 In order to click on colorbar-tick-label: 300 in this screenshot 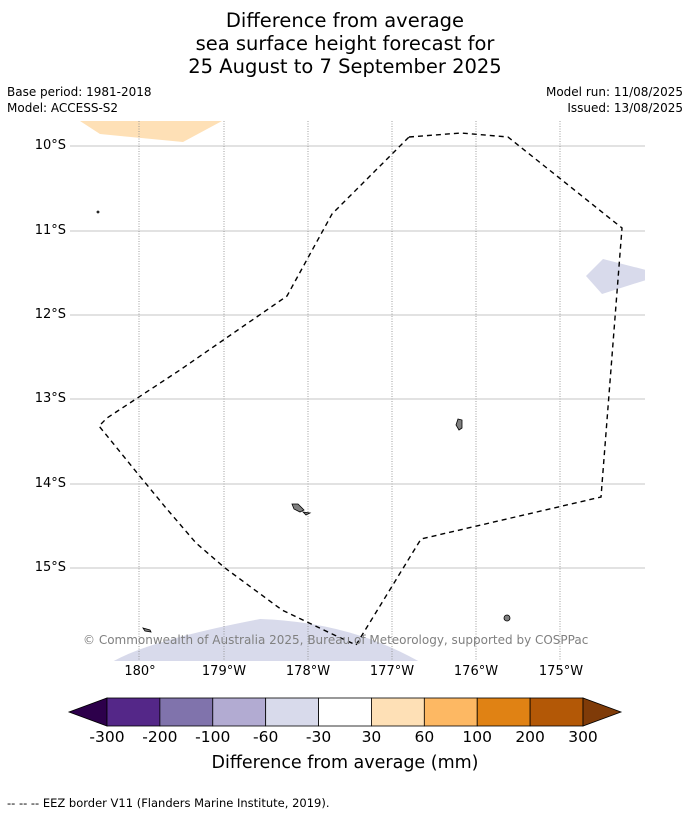, I will do `click(583, 737)`.